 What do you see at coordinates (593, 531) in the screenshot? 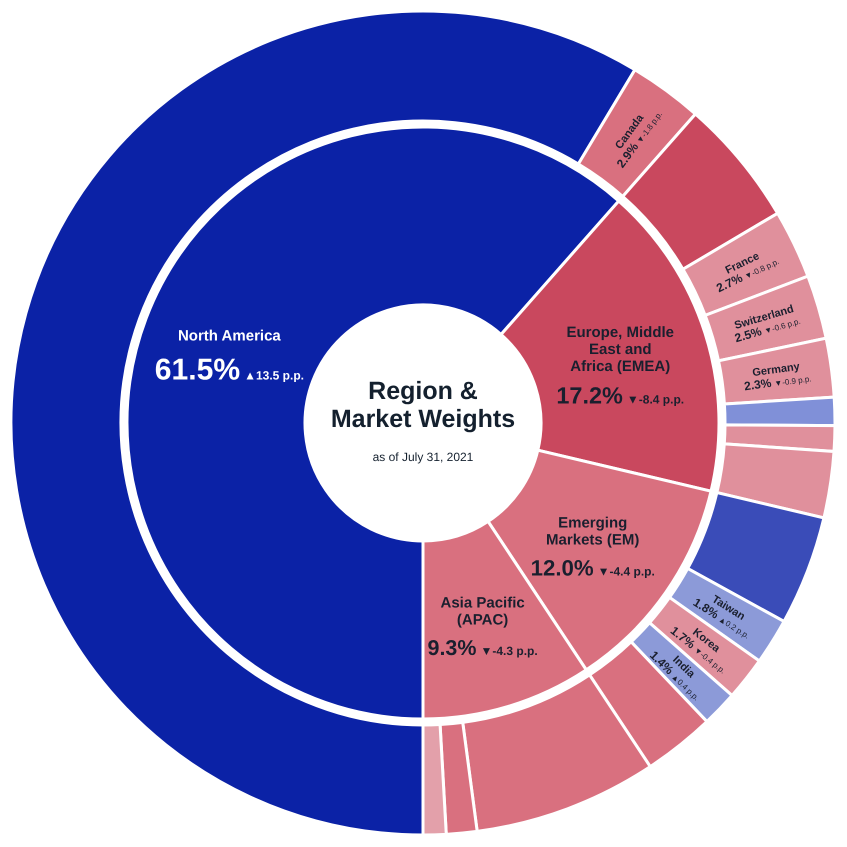
I see `slice-label: Emerging Markets (EM)` at bounding box center [593, 531].